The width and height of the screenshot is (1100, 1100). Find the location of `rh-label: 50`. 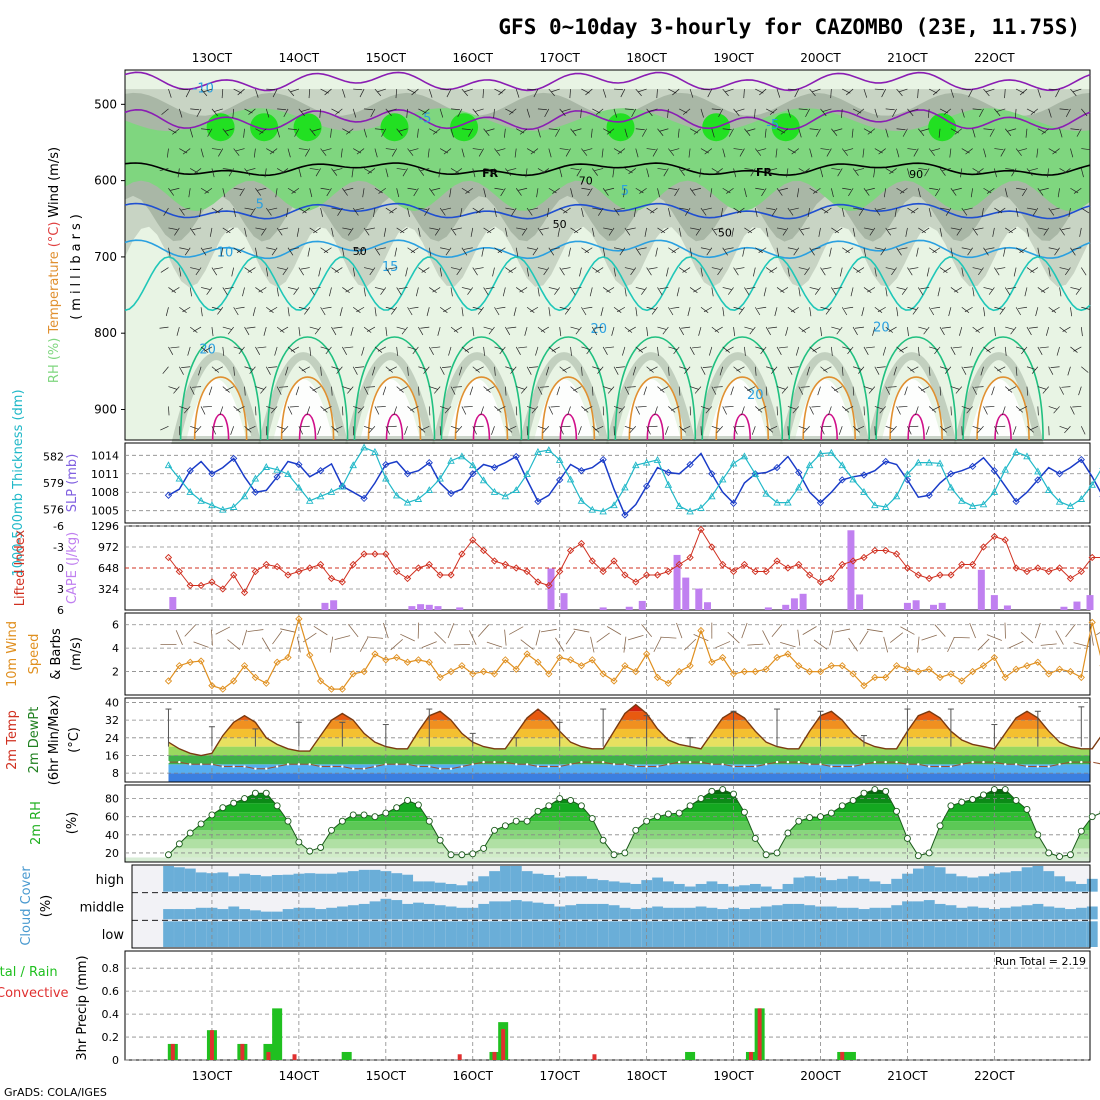

rh-label: 50 is located at coordinates (725, 232).